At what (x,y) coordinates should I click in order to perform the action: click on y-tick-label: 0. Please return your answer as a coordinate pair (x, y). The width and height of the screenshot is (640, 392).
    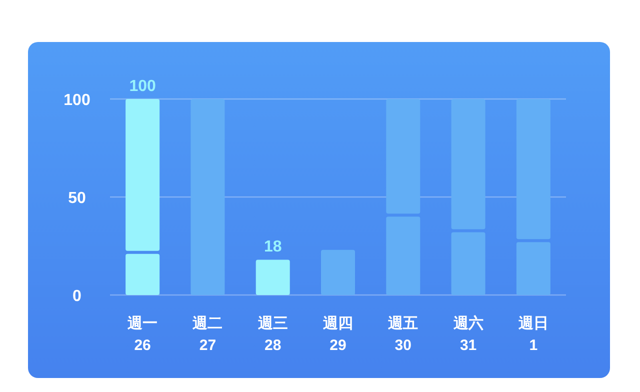
    Looking at the image, I should click on (77, 296).